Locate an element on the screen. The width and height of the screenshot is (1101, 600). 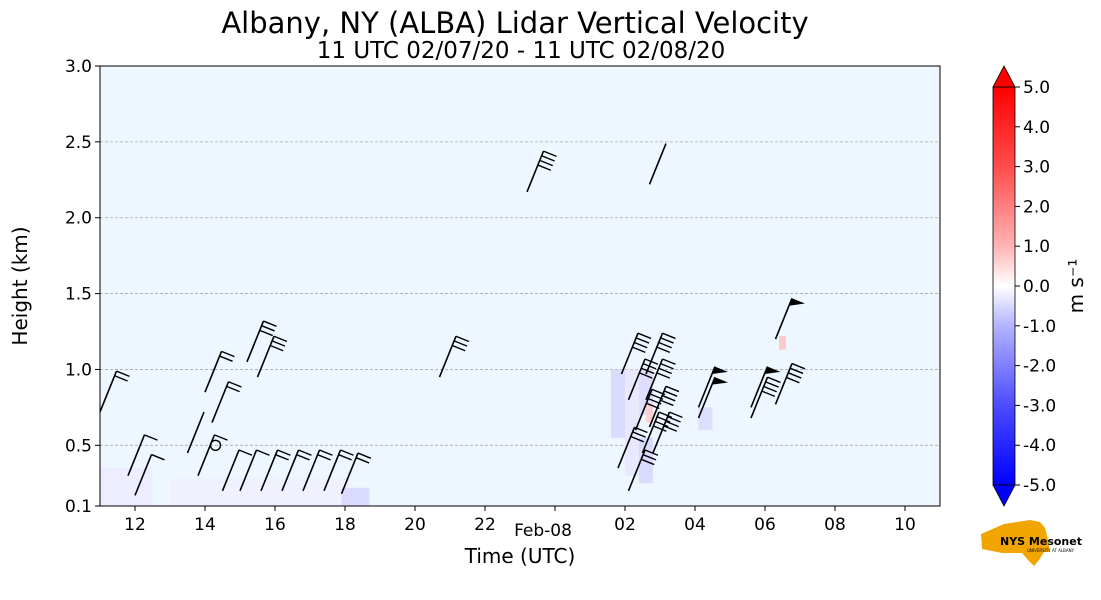
x-tick-label: 20 is located at coordinates (415, 525).